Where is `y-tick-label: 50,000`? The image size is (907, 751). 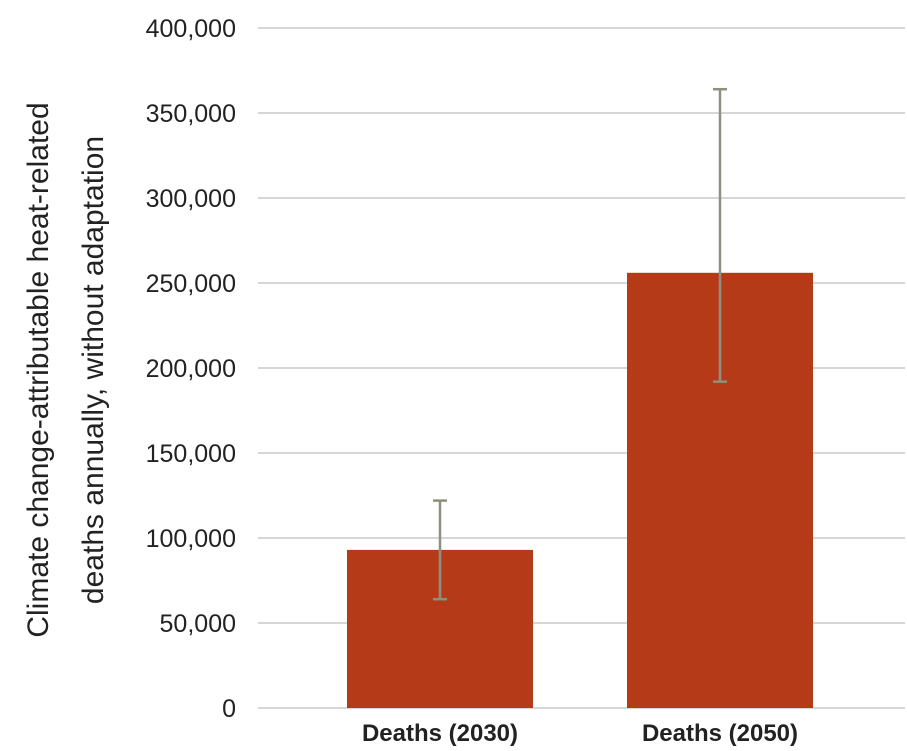
y-tick-label: 50,000 is located at coordinates (198, 624).